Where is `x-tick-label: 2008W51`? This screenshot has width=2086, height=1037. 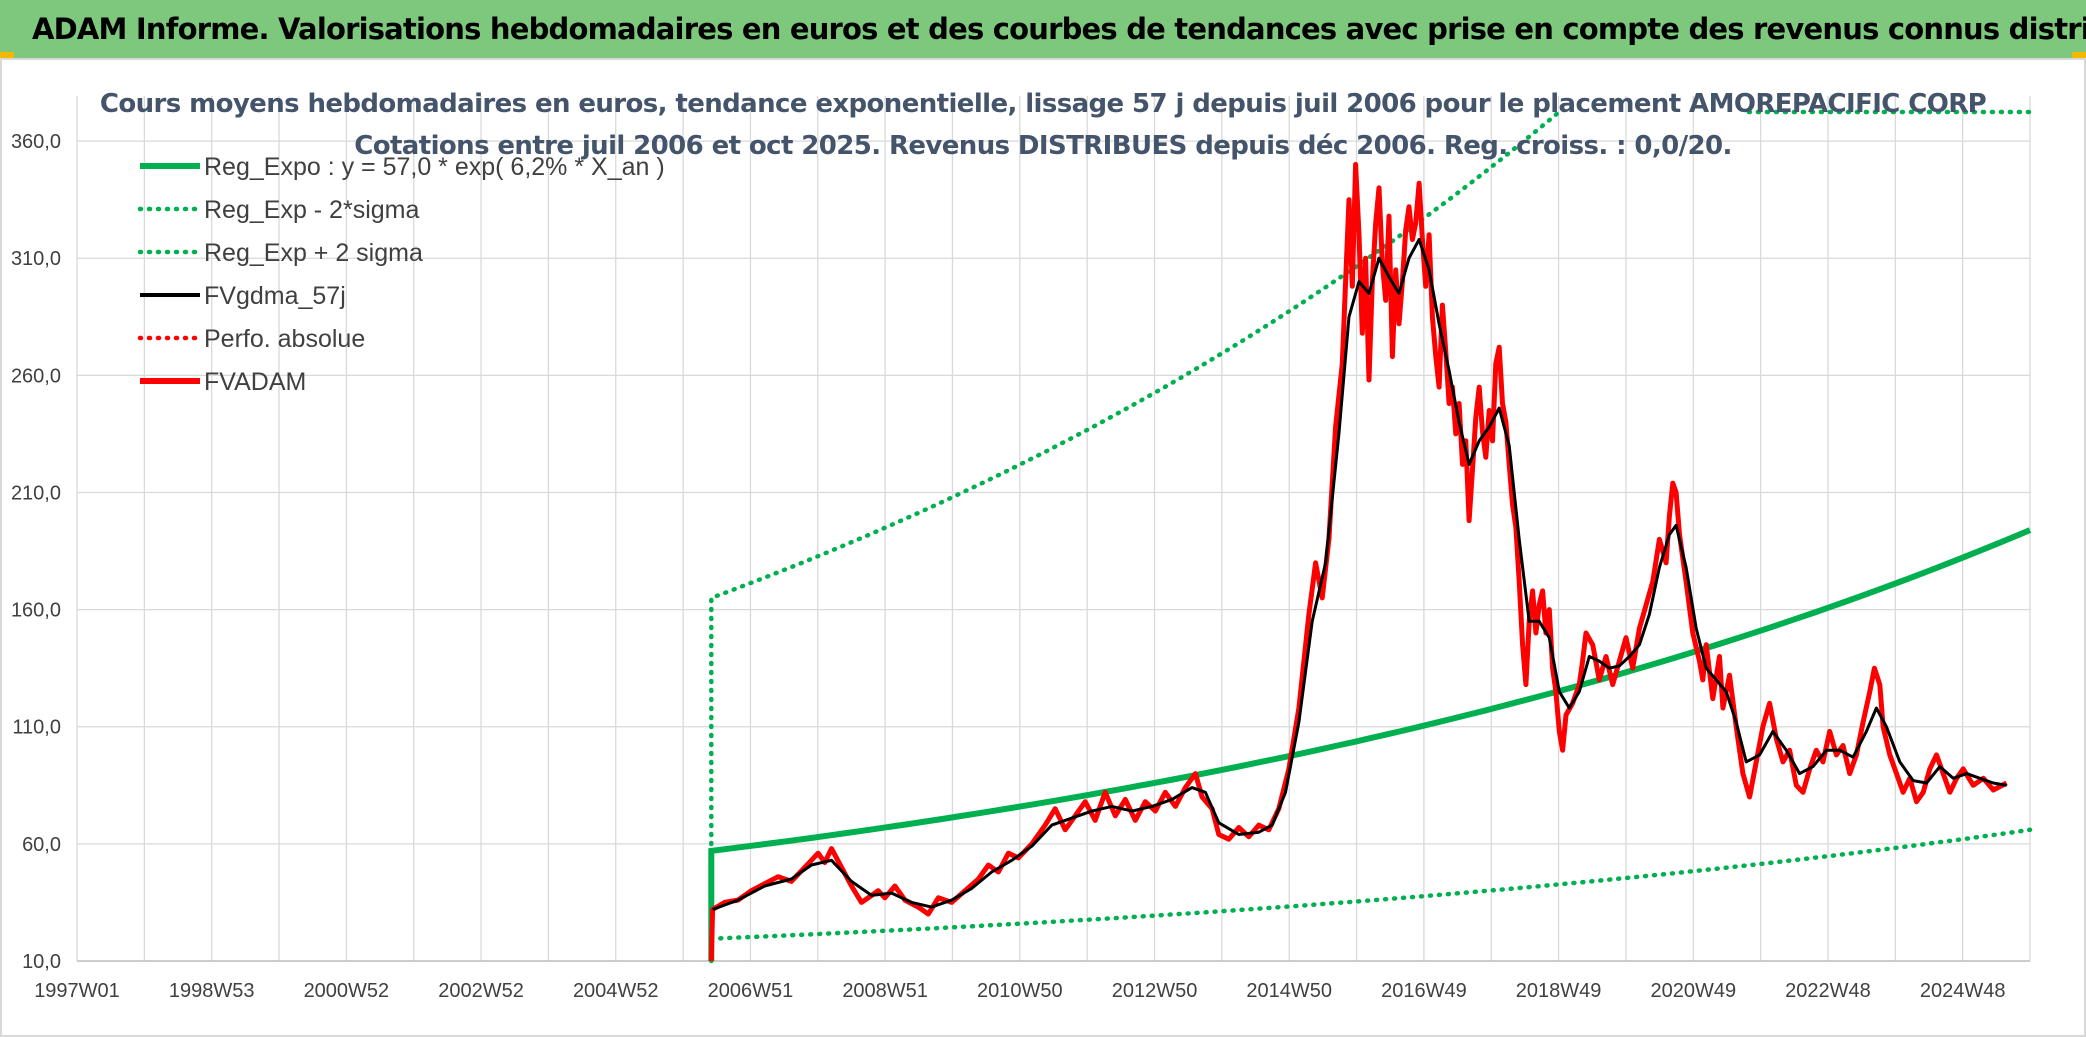 x-tick-label: 2008W51 is located at coordinates (885, 991).